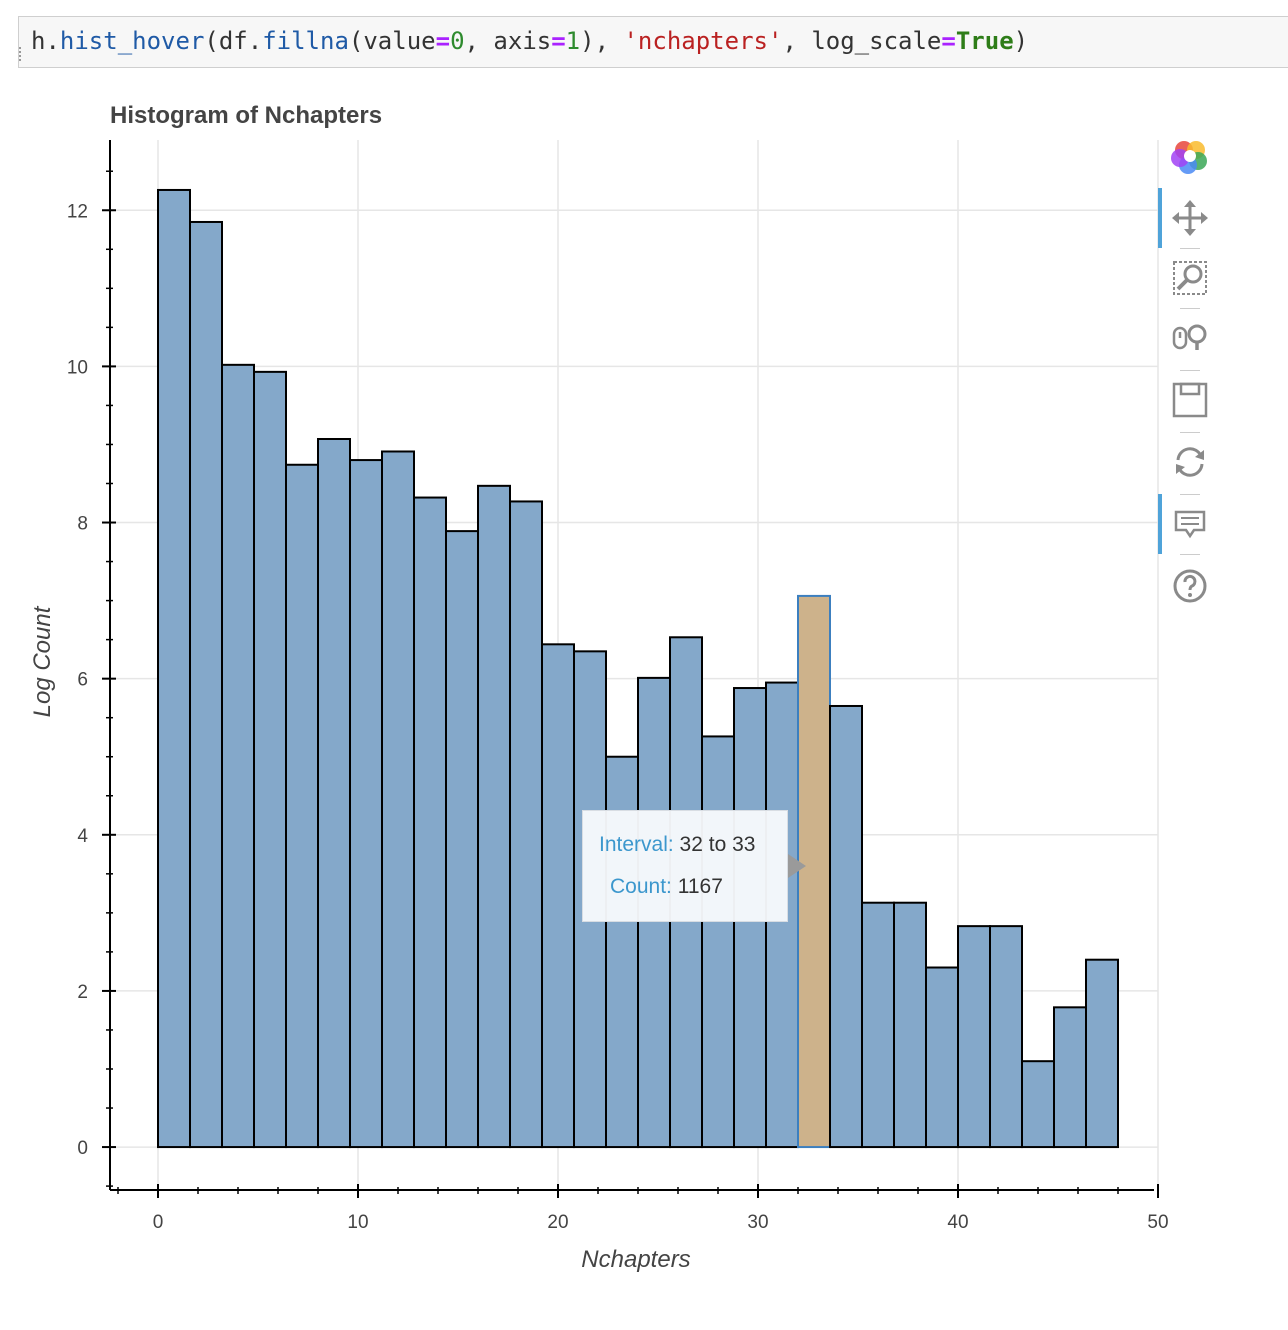 This screenshot has width=1288, height=1330. Describe the element at coordinates (1190, 524) in the screenshot. I see `hover-icon` at that location.